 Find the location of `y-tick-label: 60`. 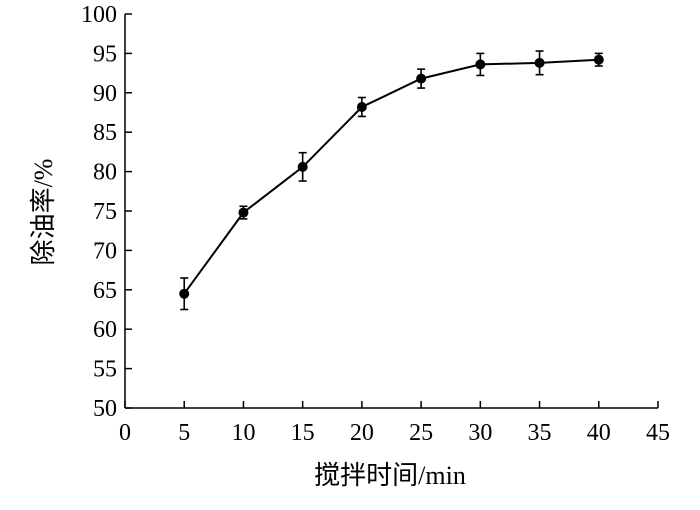

y-tick-label: 60 is located at coordinates (105, 330).